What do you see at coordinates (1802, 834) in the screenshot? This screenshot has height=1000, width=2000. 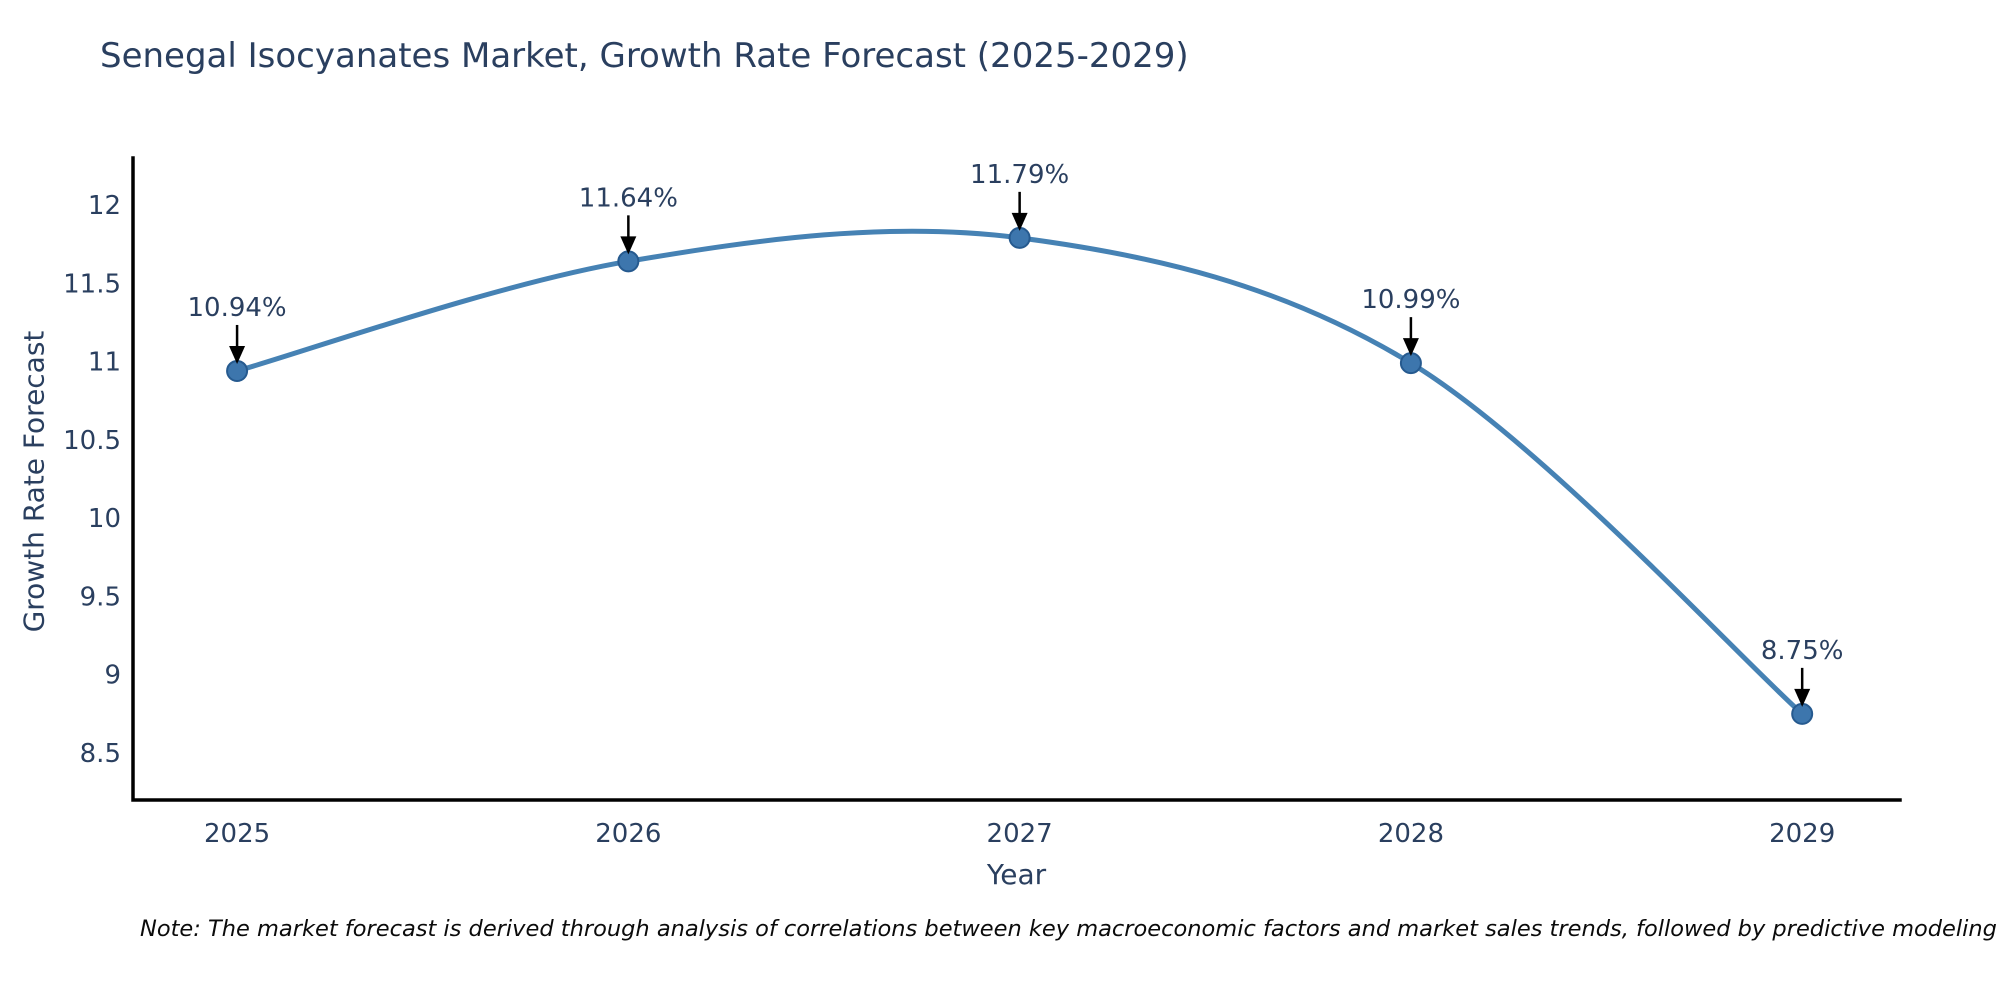 I see `x-tick-label: 2029` at bounding box center [1802, 834].